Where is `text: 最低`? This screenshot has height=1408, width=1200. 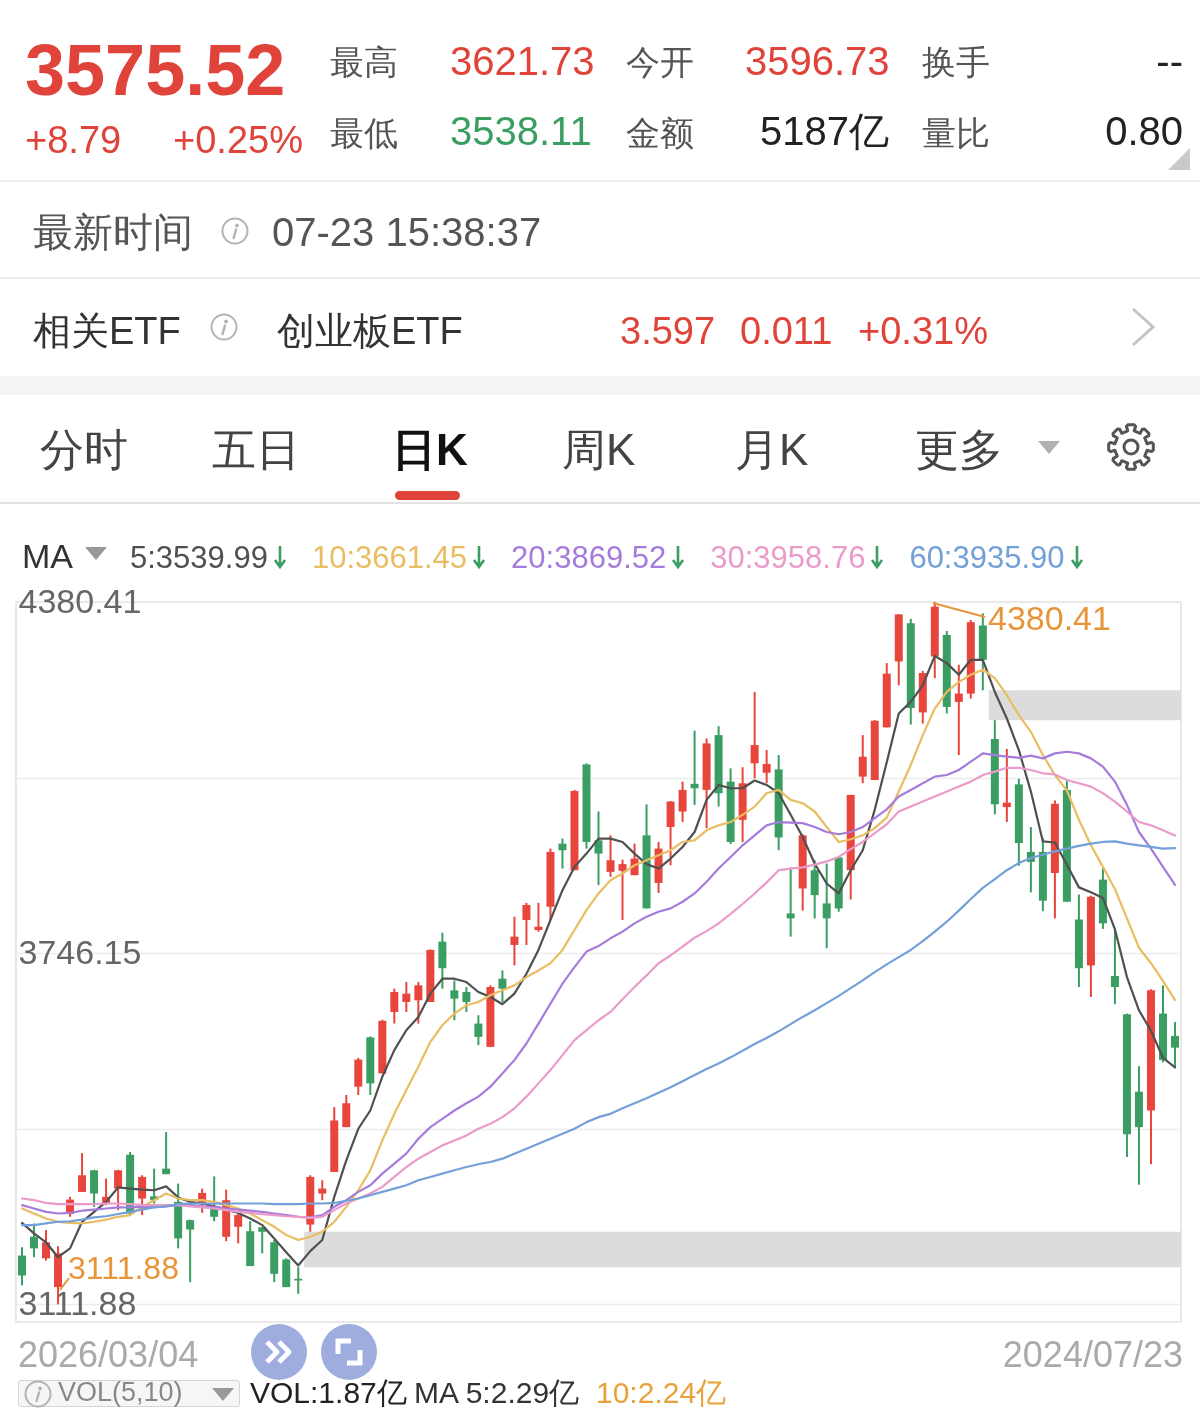
text: 最低 is located at coordinates (364, 133).